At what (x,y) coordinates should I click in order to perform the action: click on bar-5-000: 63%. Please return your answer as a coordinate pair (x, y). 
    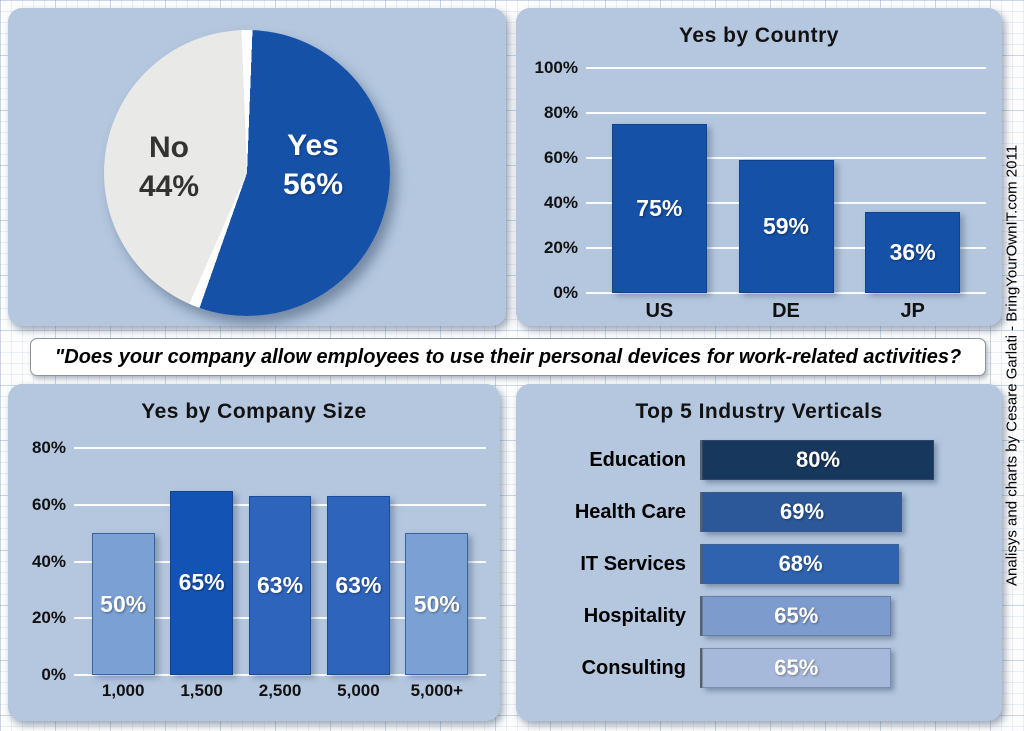
    Looking at the image, I should click on (358, 585).